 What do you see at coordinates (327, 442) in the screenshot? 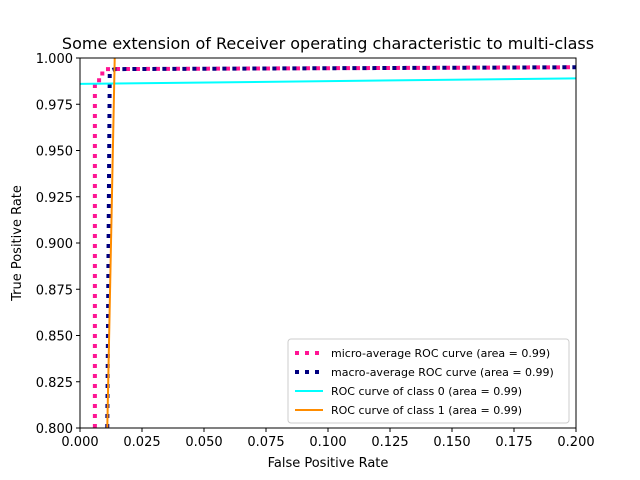
I see `x-tick-label: 0.100` at bounding box center [327, 442].